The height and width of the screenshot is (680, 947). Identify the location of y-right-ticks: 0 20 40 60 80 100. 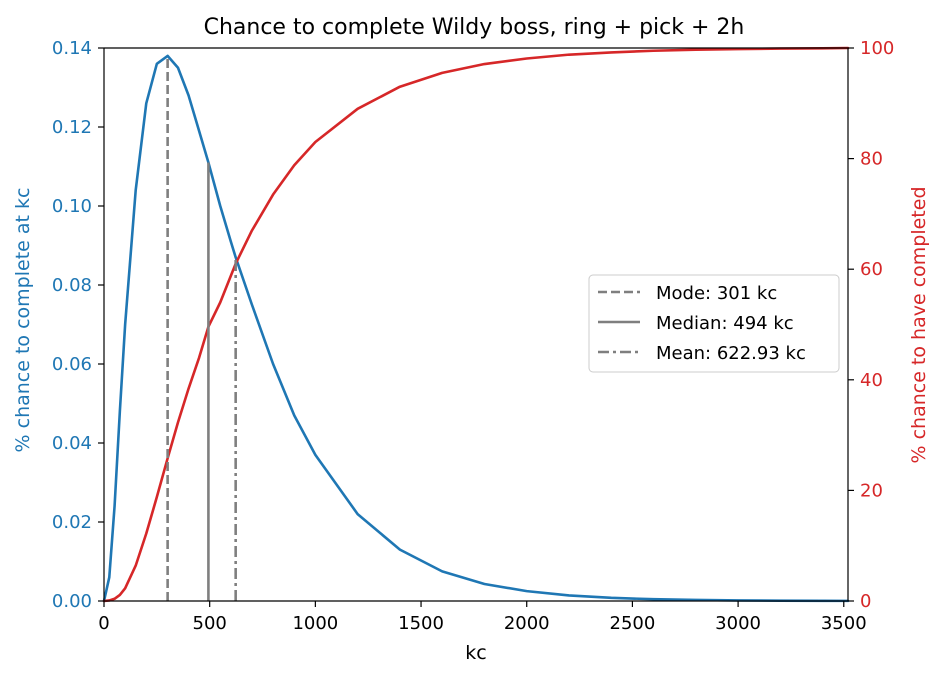
(871, 325).